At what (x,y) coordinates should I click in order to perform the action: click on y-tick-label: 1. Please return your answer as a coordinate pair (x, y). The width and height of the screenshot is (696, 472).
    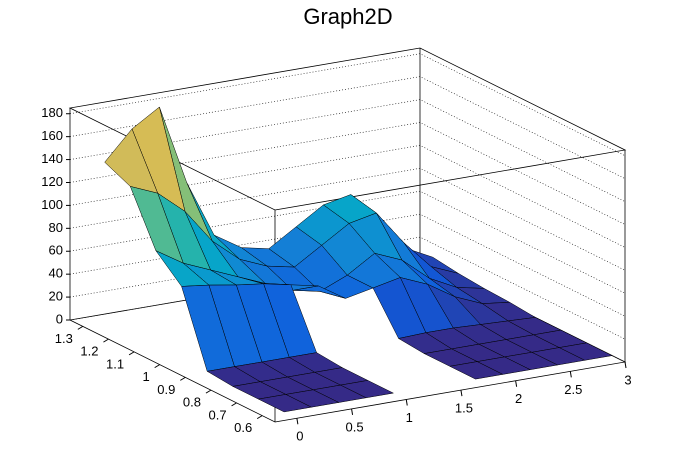
    Looking at the image, I should click on (145, 376).